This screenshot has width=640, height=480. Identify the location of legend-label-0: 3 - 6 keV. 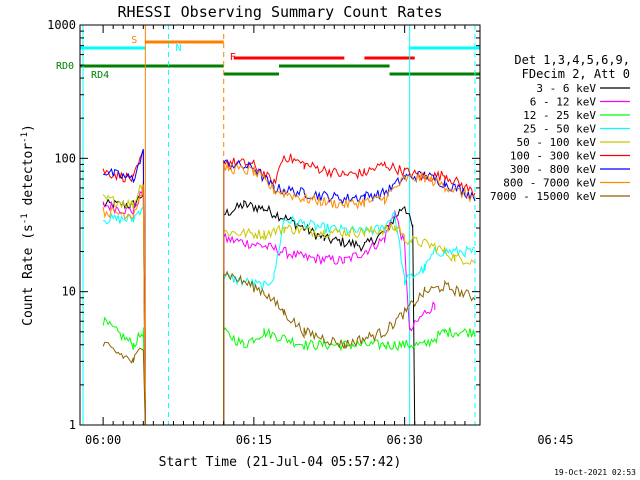
(566, 88).